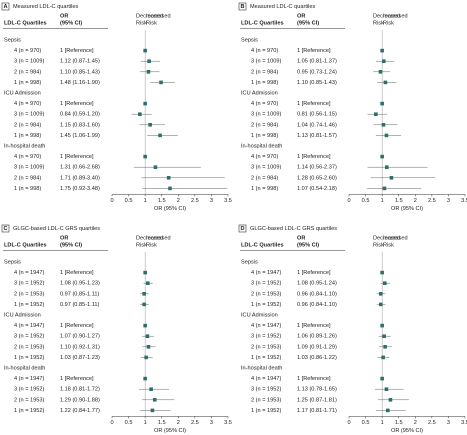 Image resolution: width=467 pixels, height=435 pixels. What do you see at coordinates (80, 337) in the screenshot?
I see `or-text: 1.07 (0.90-1.27)` at bounding box center [80, 337].